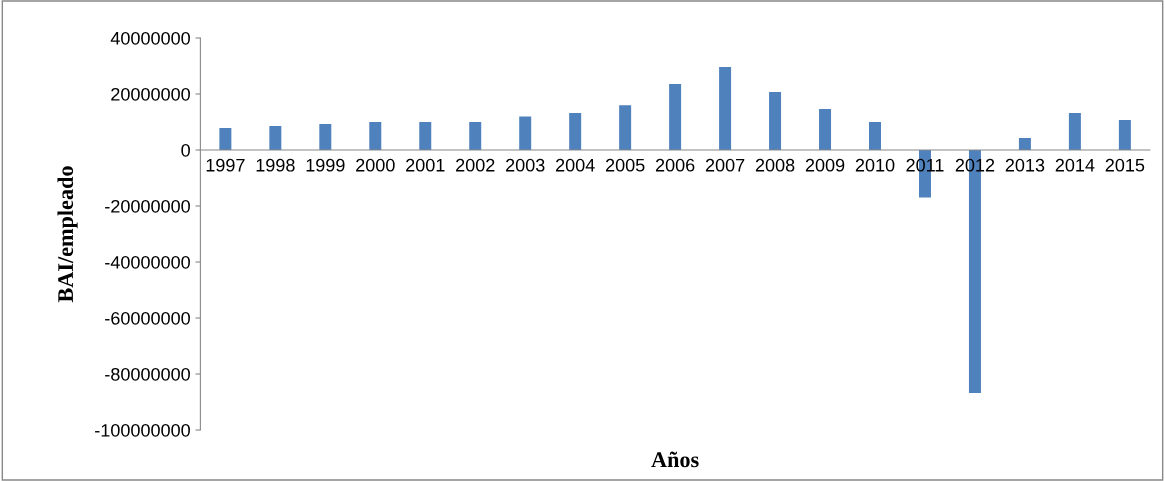 The width and height of the screenshot is (1165, 481). Describe the element at coordinates (67, 234) in the screenshot. I see `y-axis-title: BAI/empleado` at that location.